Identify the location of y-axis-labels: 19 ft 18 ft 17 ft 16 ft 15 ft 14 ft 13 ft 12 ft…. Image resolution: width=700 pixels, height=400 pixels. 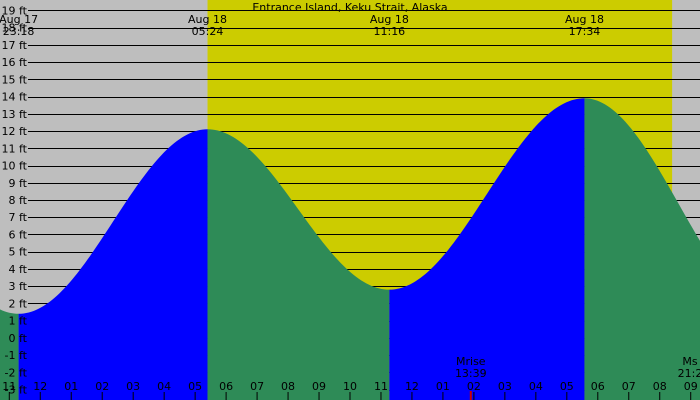
(15, 200).